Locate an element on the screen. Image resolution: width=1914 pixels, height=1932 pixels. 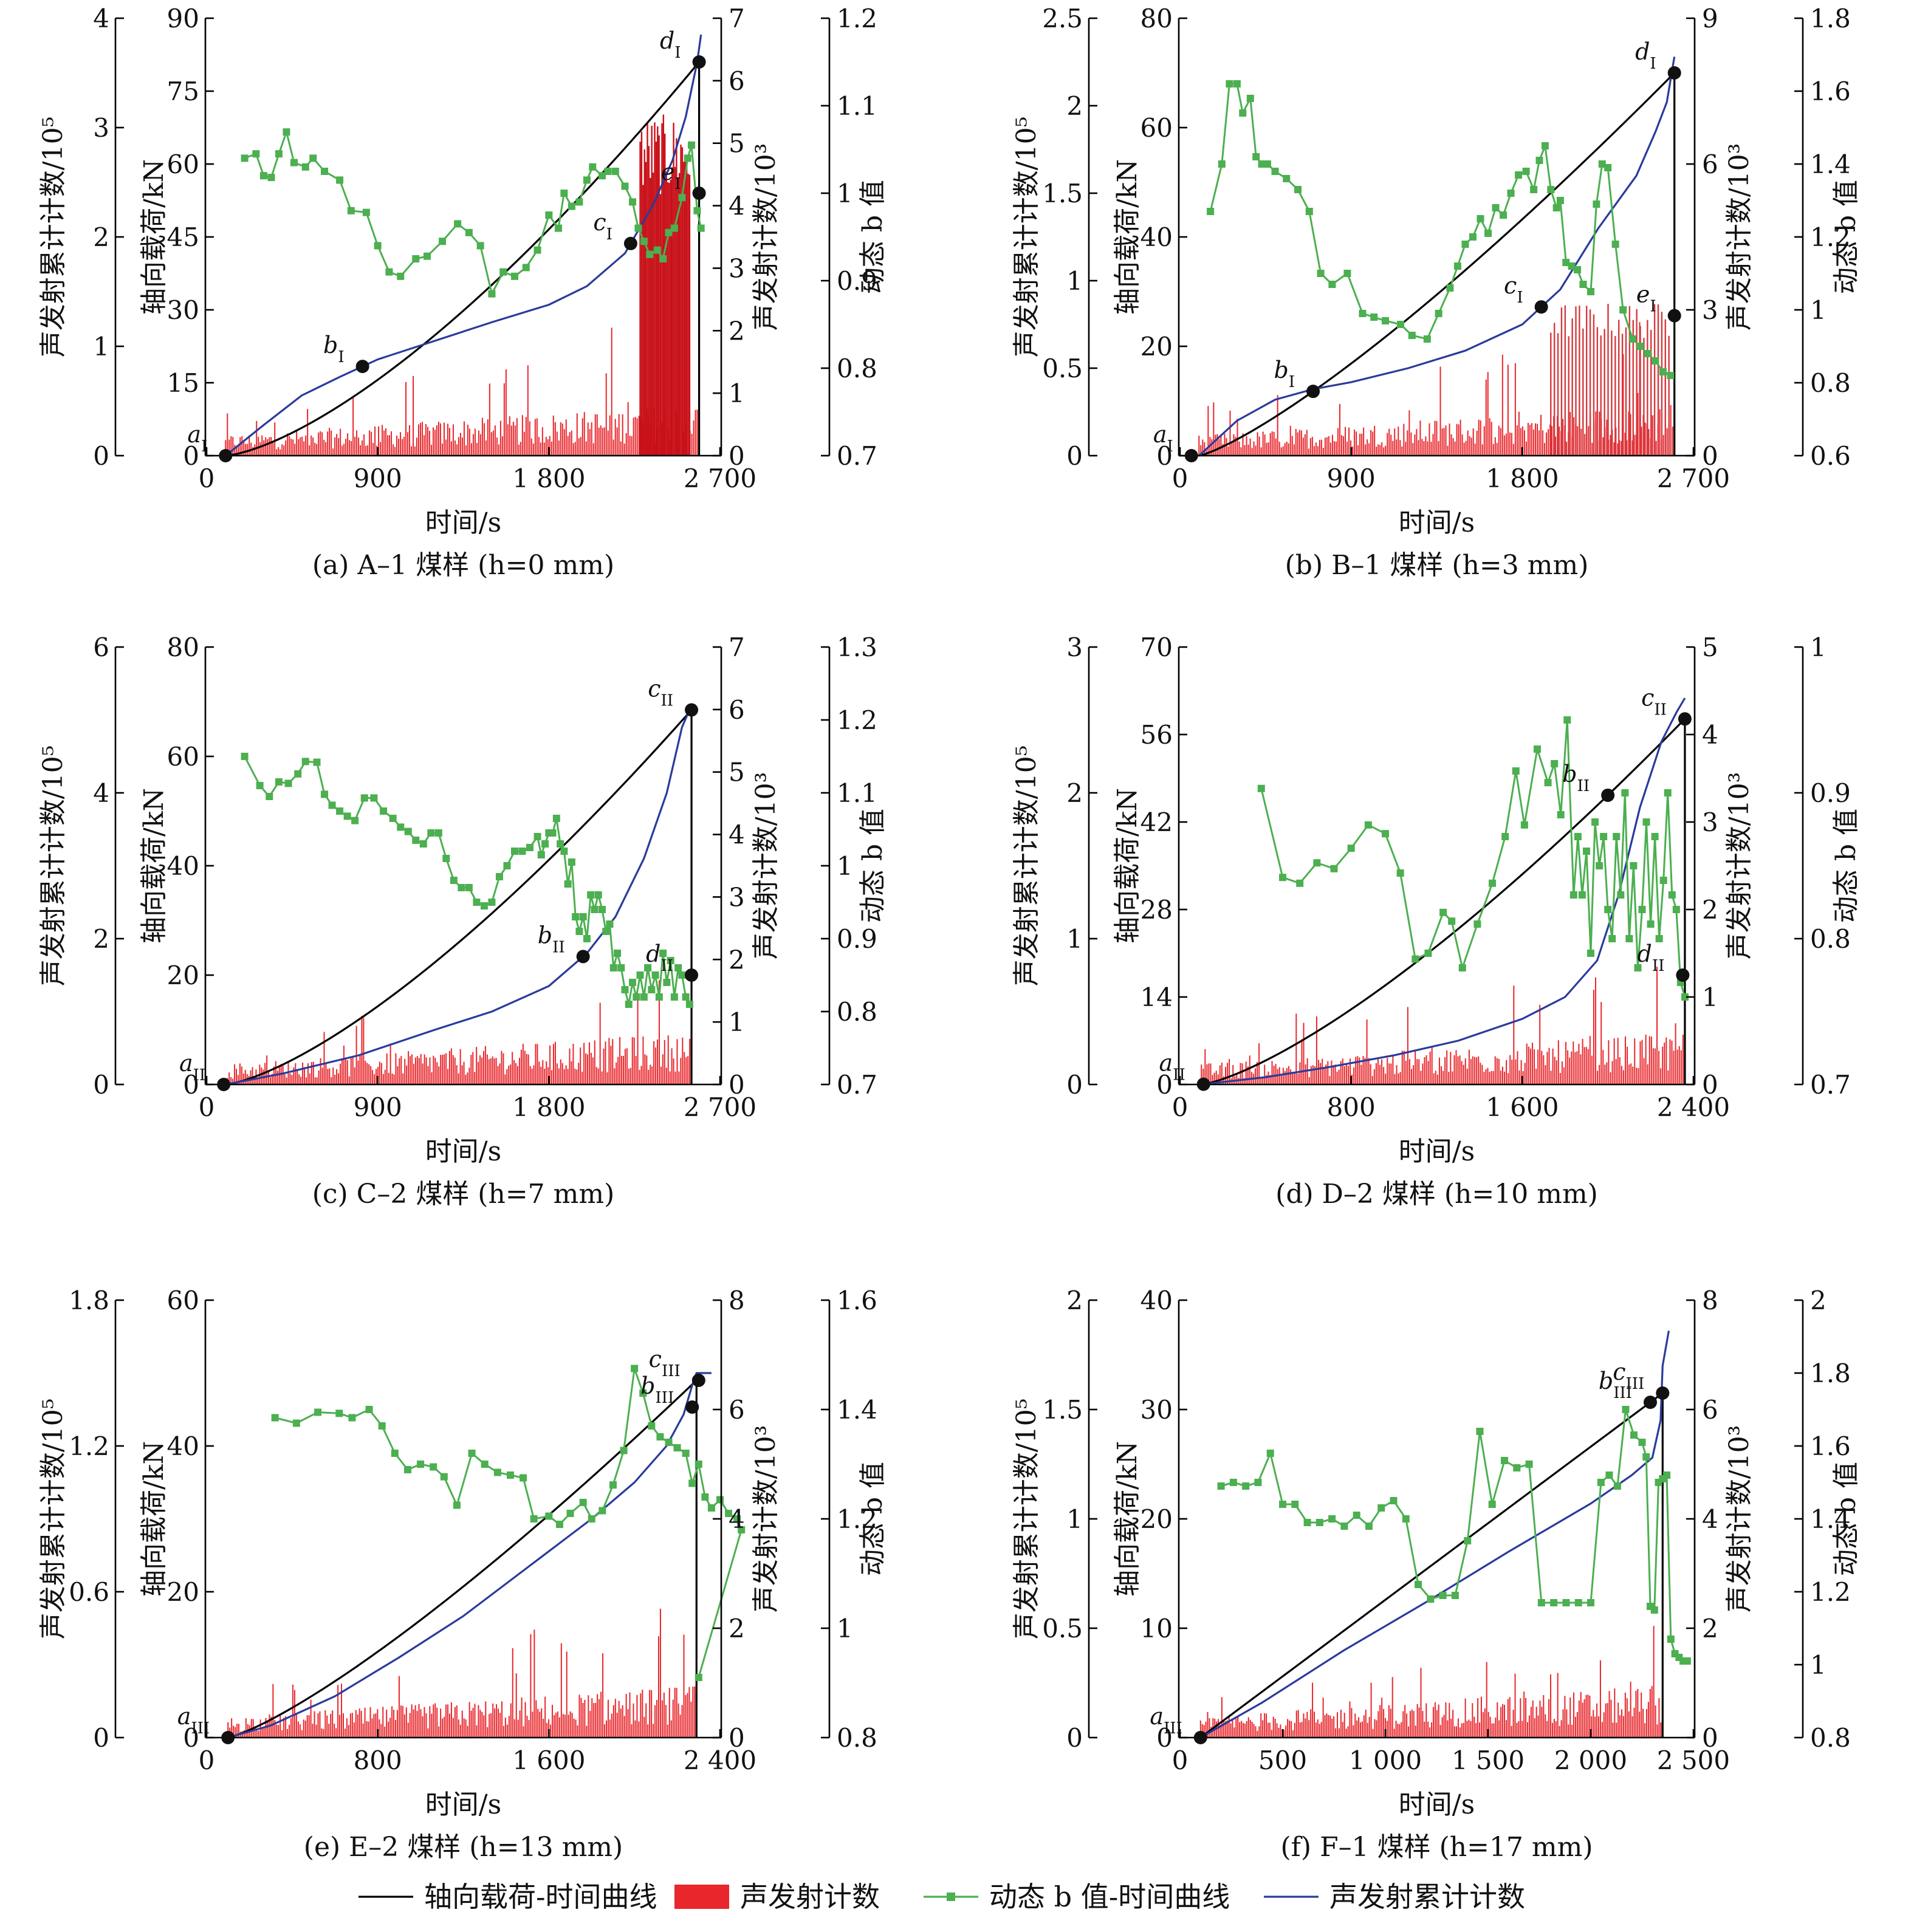
x-tick-label: 1 800 is located at coordinates (548, 478).